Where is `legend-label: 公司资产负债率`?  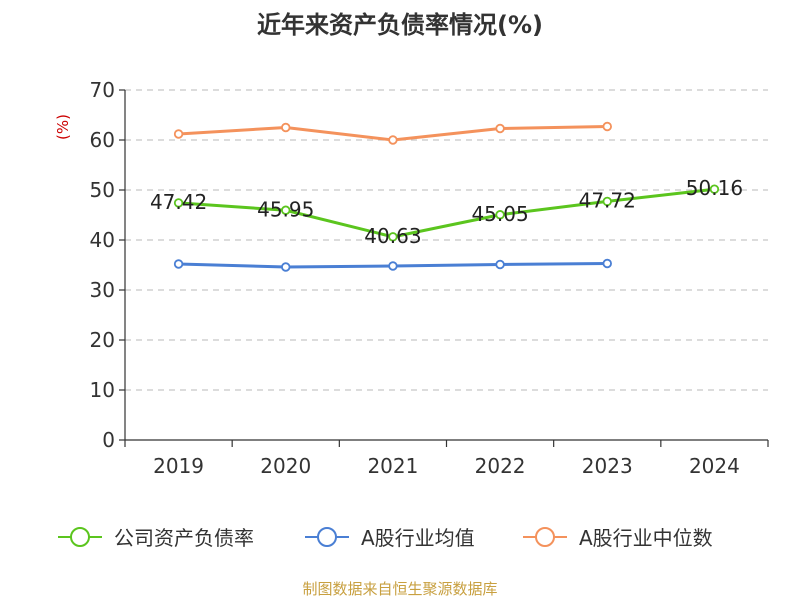
legend-label: 公司资产负债率 is located at coordinates (184, 538).